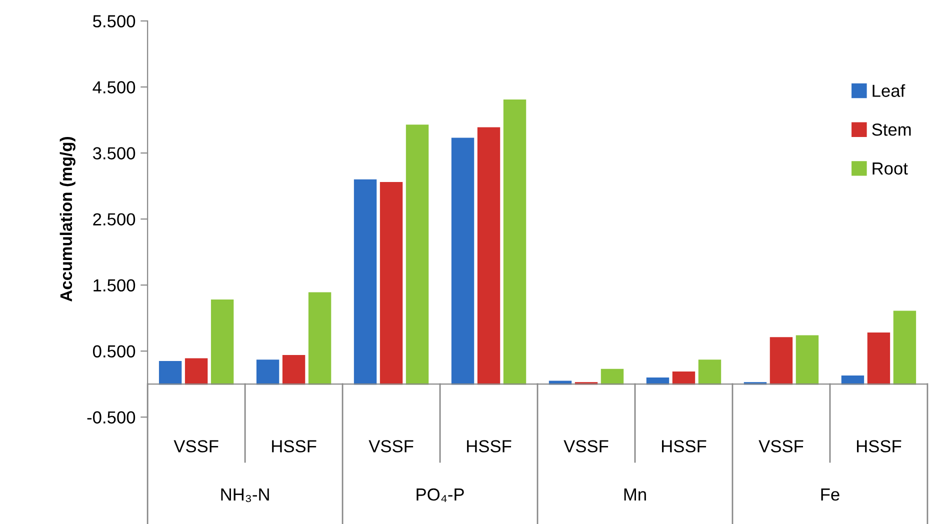  What do you see at coordinates (245, 495) in the screenshot?
I see `text: NH₃-N` at bounding box center [245, 495].